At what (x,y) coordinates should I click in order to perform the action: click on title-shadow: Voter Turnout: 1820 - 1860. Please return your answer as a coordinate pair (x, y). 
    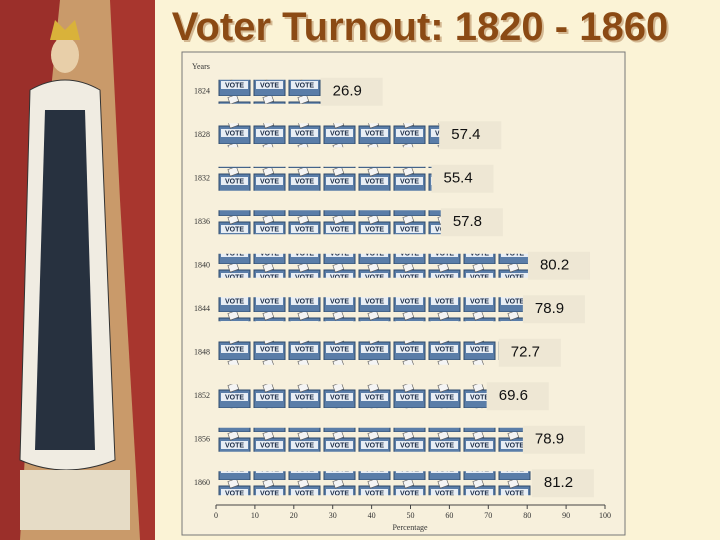
    Looking at the image, I should click on (422, 29).